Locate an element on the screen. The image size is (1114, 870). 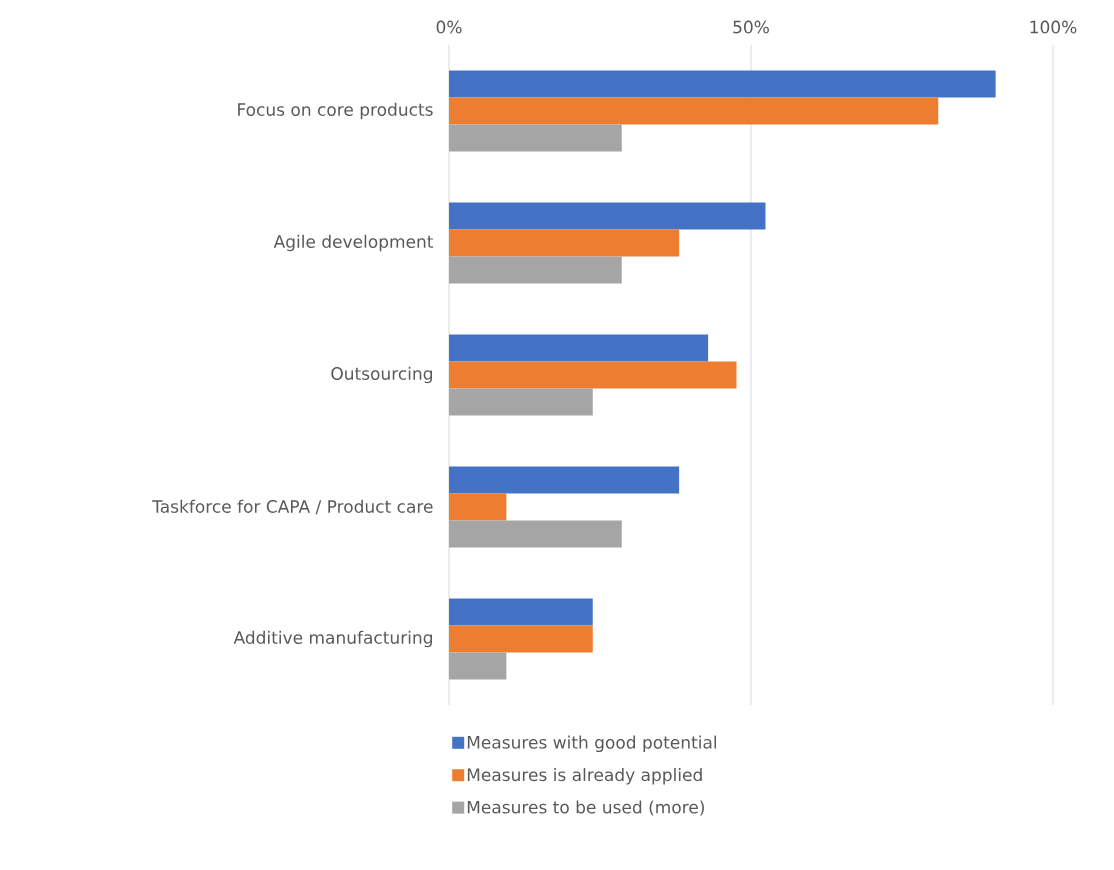
legend-label: Measures to be used (more) is located at coordinates (585, 808).